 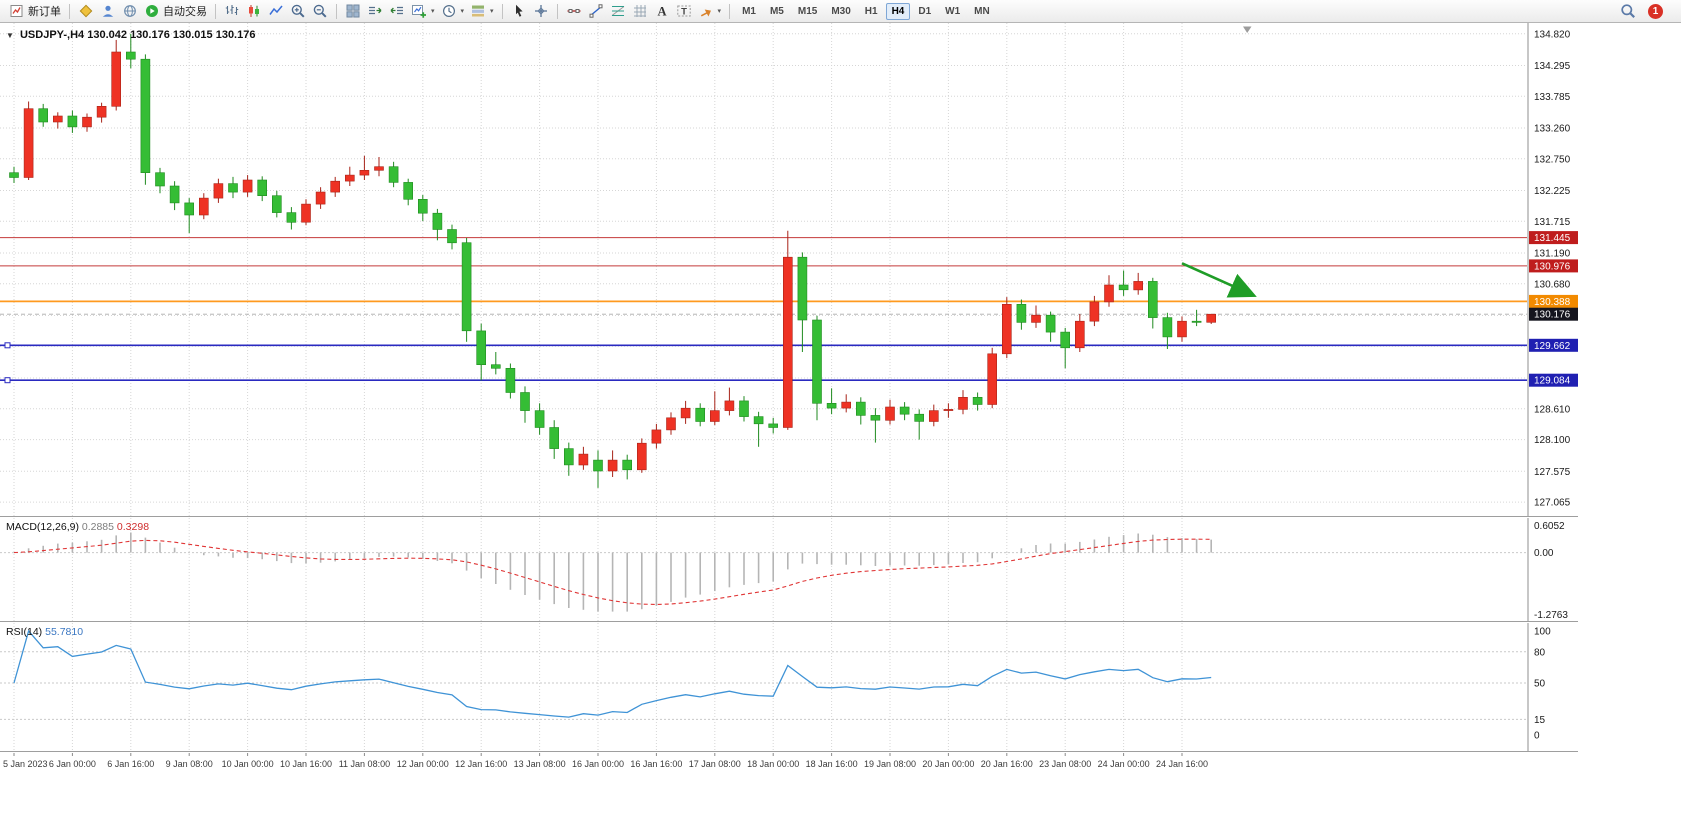 I want to click on trendline-tool-button, so click(x=596, y=11).